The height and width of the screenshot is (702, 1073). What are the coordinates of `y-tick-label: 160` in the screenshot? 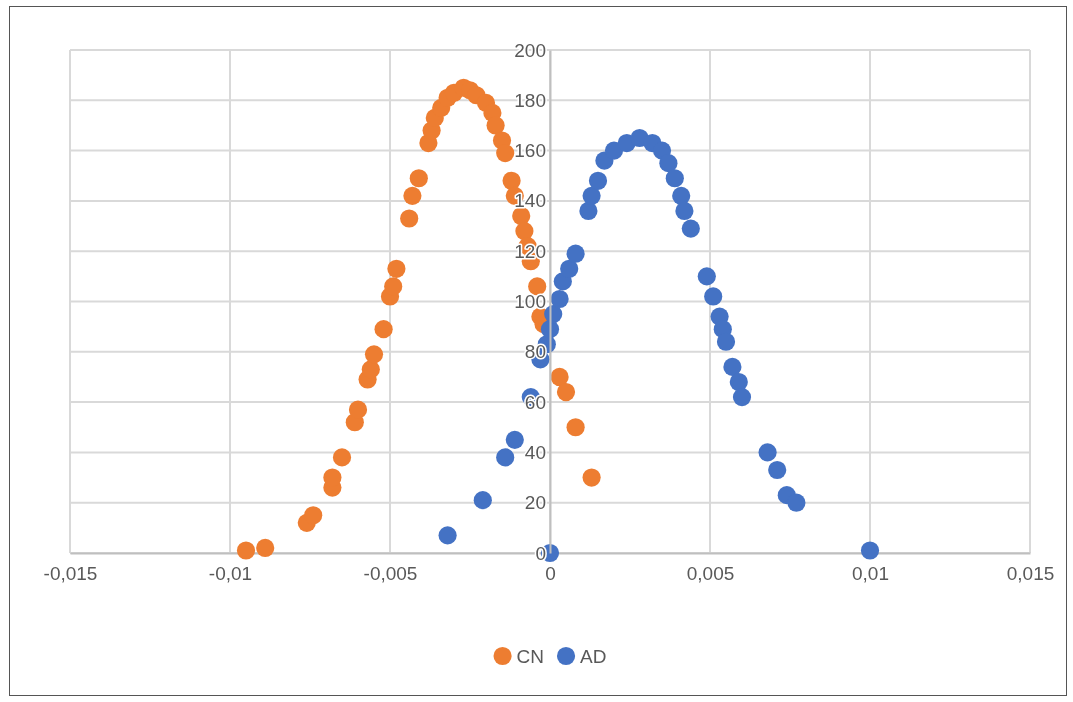 It's located at (530, 151).